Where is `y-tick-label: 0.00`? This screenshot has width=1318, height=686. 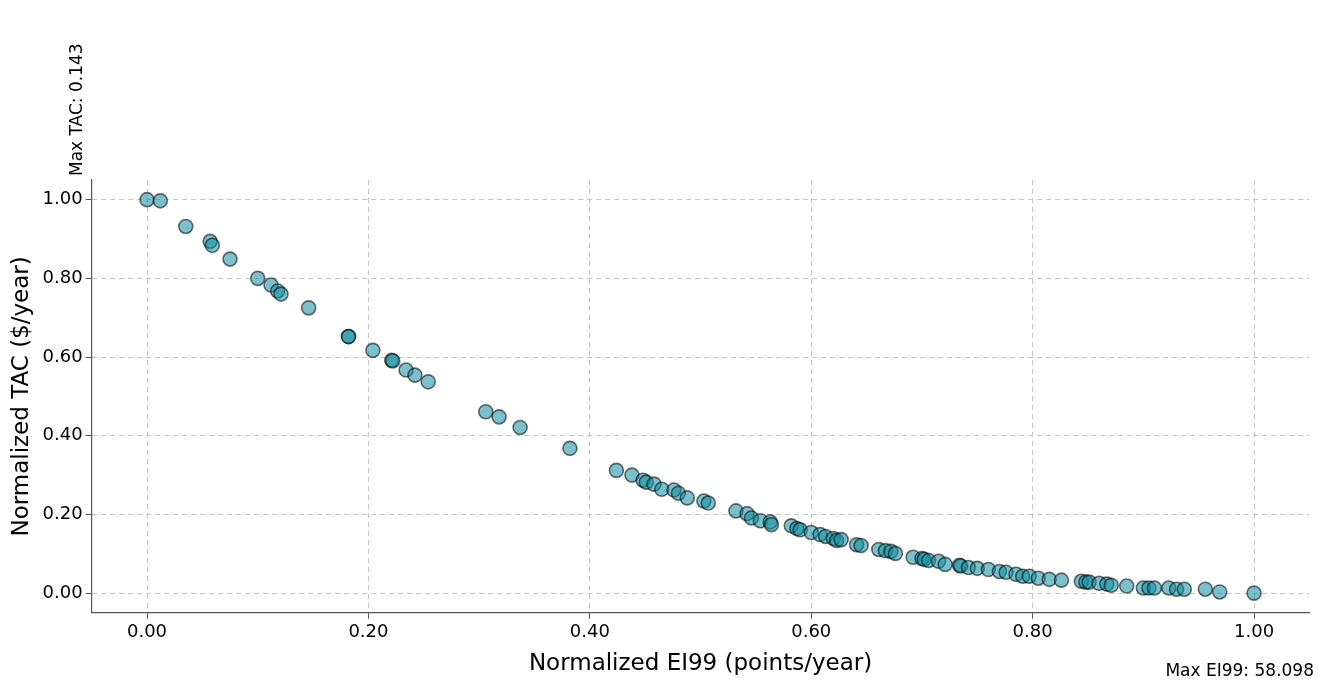 y-tick-label: 0.00 is located at coordinates (62, 591).